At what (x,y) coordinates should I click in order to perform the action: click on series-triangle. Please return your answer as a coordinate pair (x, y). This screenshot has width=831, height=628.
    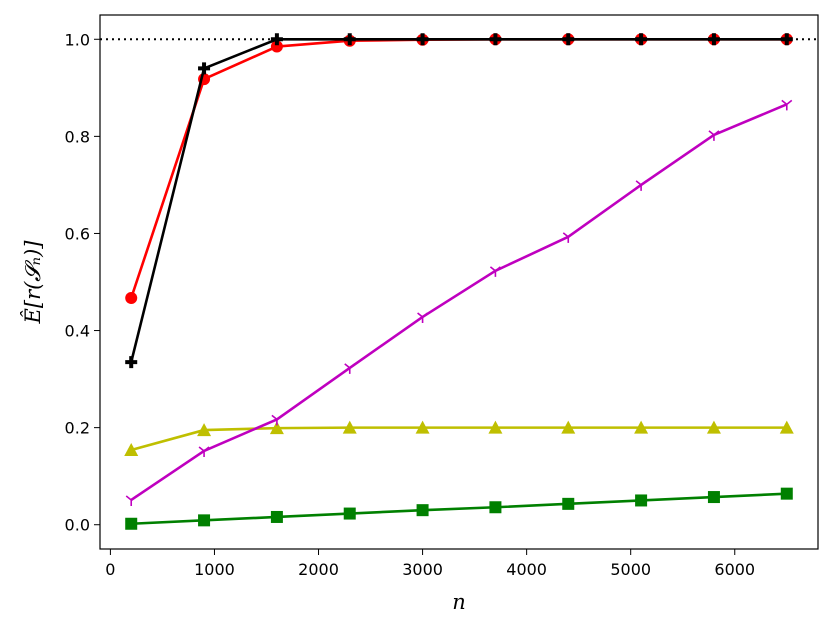
    Looking at the image, I should click on (459, 438).